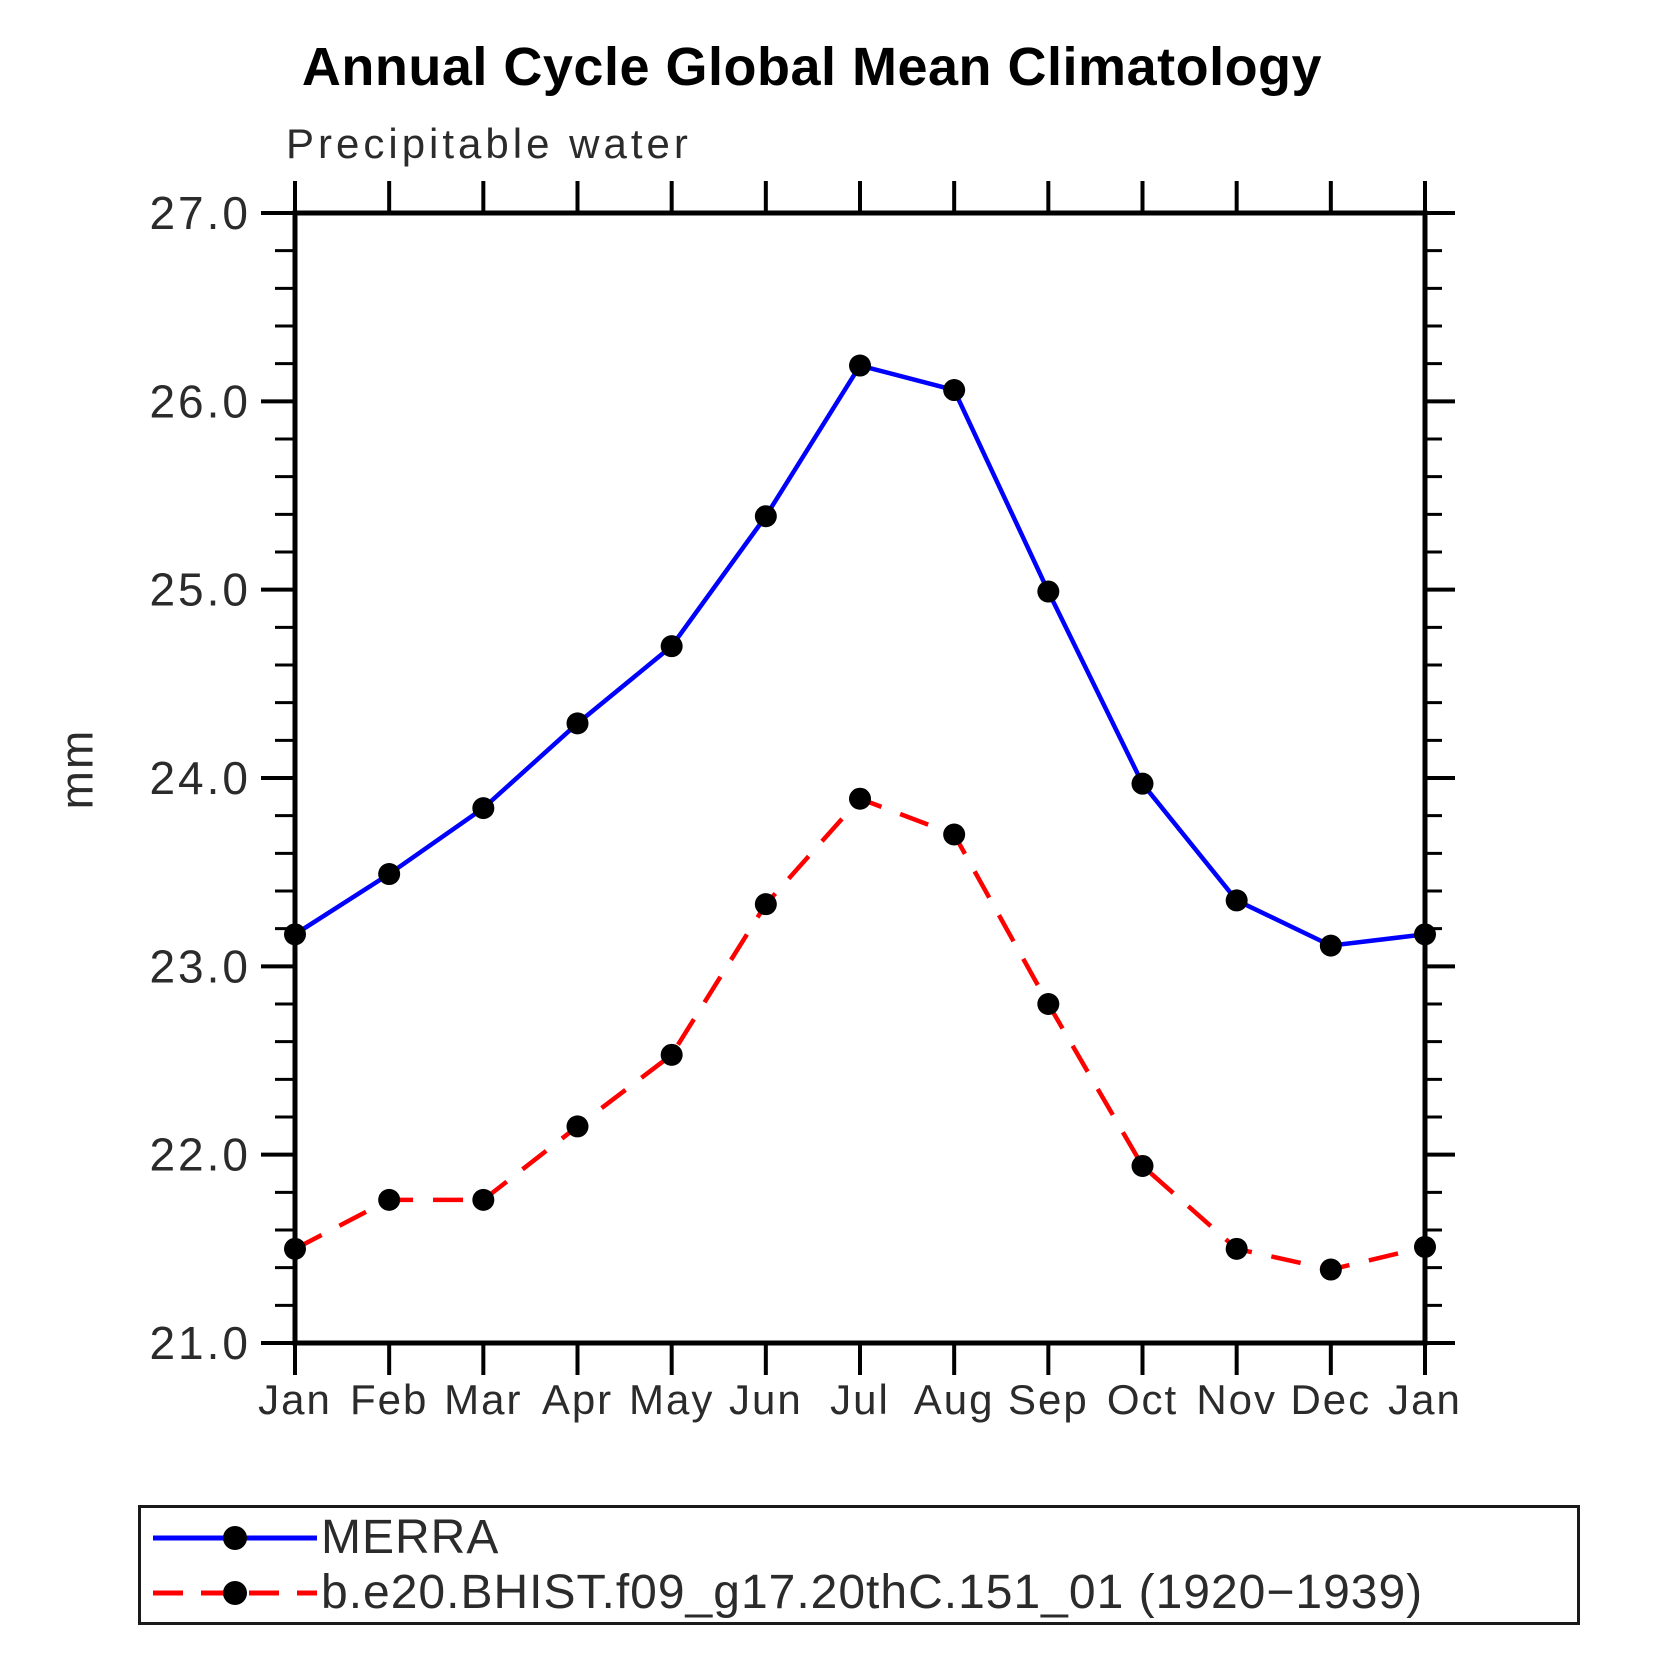  Describe the element at coordinates (766, 1399) in the screenshot. I see `x-tick-label: Jun` at that location.